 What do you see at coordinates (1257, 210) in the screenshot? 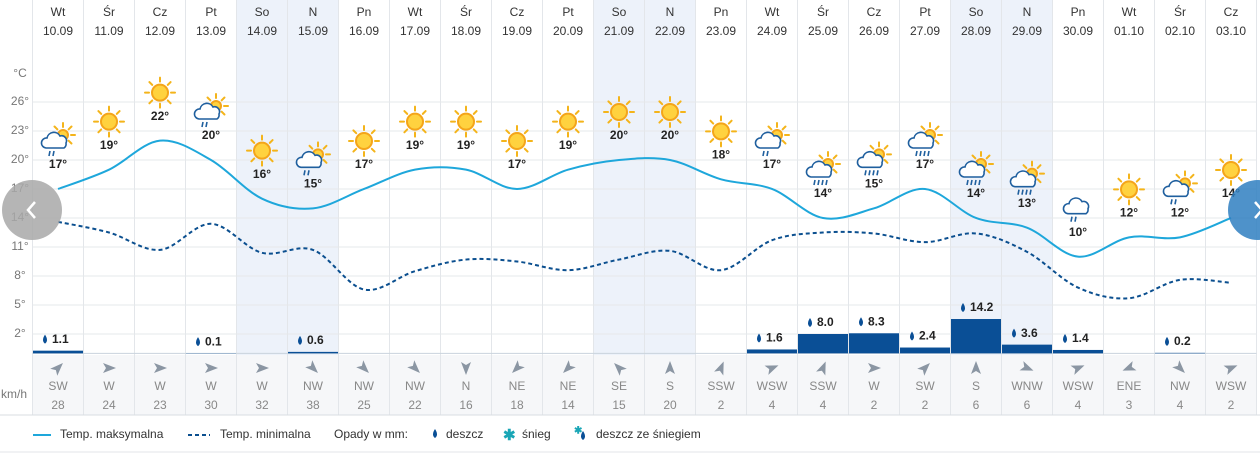
I see `nav-chevron` at bounding box center [1257, 210].